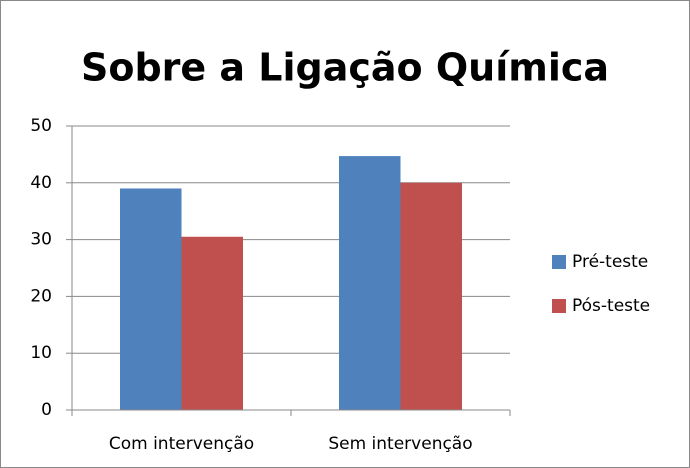 The height and width of the screenshot is (468, 690). I want to click on y-tick-label: 40, so click(41, 183).